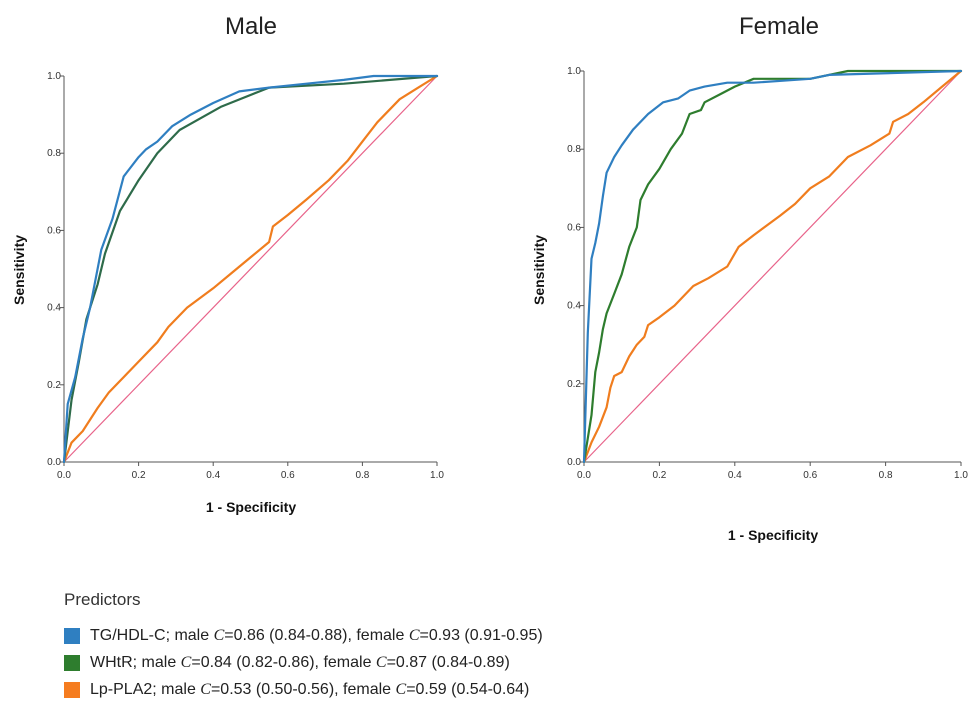  Describe the element at coordinates (251, 26) in the screenshot. I see `male-chart-title: Male` at that location.